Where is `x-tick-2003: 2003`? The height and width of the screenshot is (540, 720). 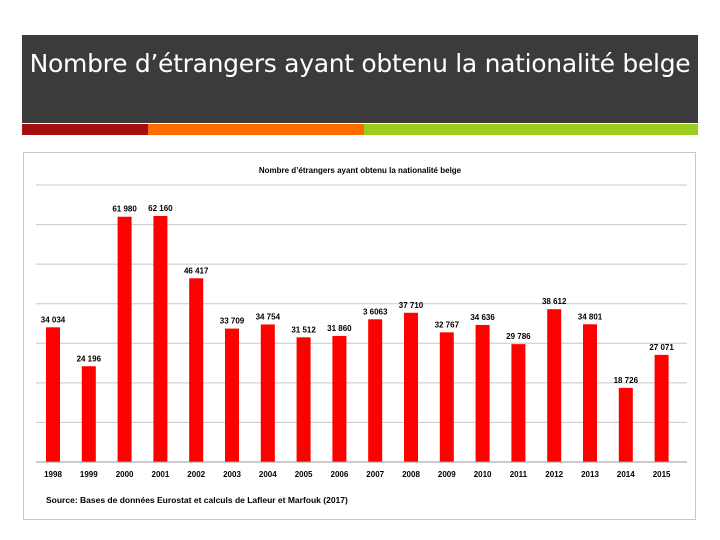
x-tick-2003: 2003 is located at coordinates (232, 474).